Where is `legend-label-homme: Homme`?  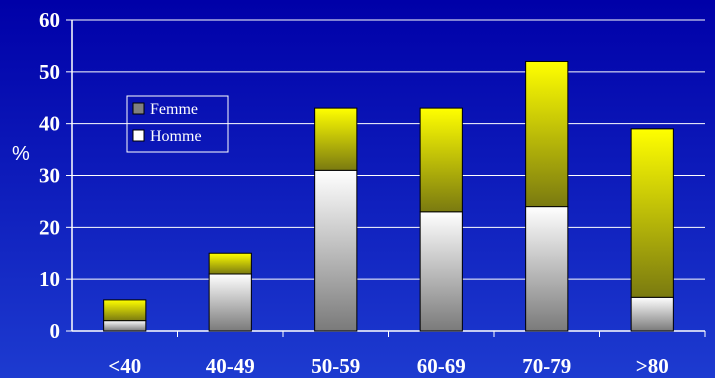
legend-label-homme: Homme is located at coordinates (176, 136).